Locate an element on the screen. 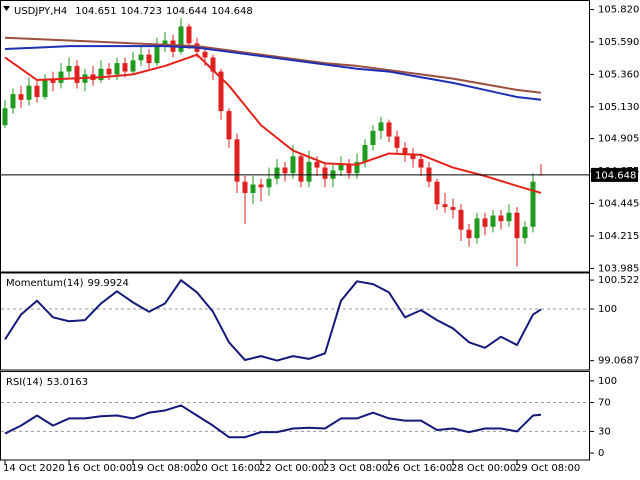 Image resolution: width=640 pixels, height=480 pixels. price-tag-label: 104.648 is located at coordinates (615, 175).